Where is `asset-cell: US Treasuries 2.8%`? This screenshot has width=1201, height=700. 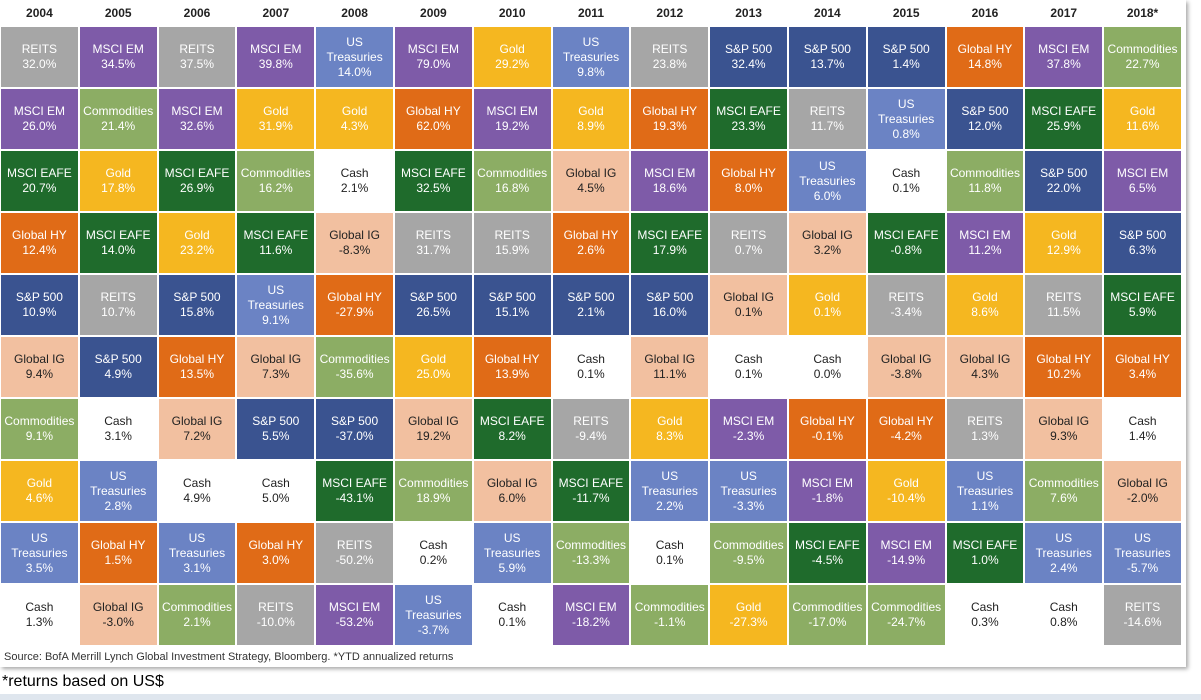
asset-cell: US Treasuries 2.8% is located at coordinates (118, 491).